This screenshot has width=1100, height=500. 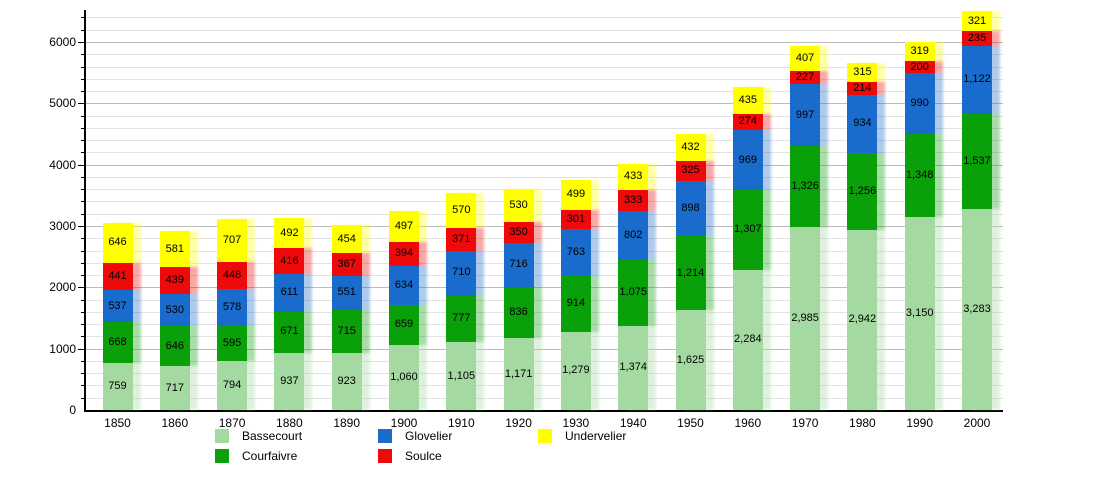 What do you see at coordinates (805, 318) in the screenshot?
I see `bar-segment-bassecourt: 2,985` at bounding box center [805, 318].